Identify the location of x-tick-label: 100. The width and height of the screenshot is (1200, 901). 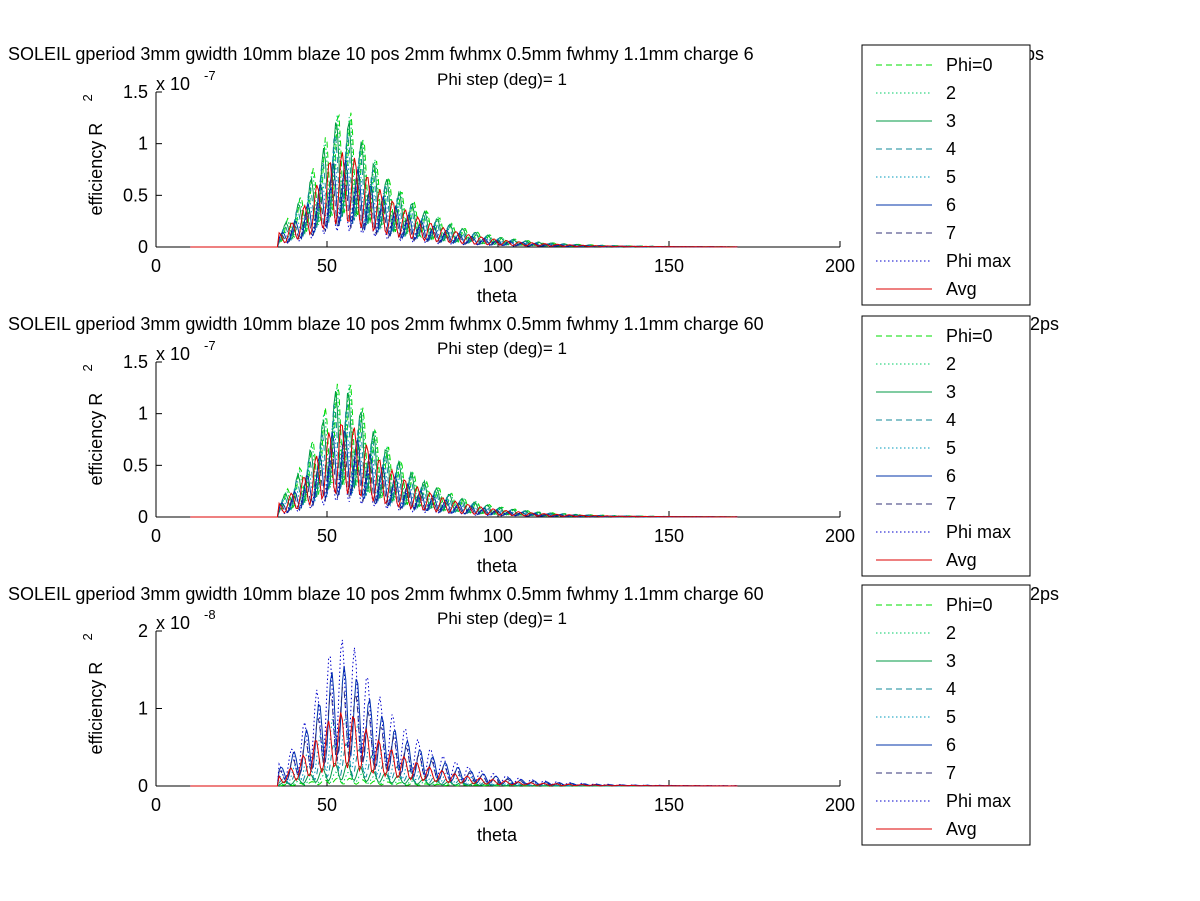
(498, 266).